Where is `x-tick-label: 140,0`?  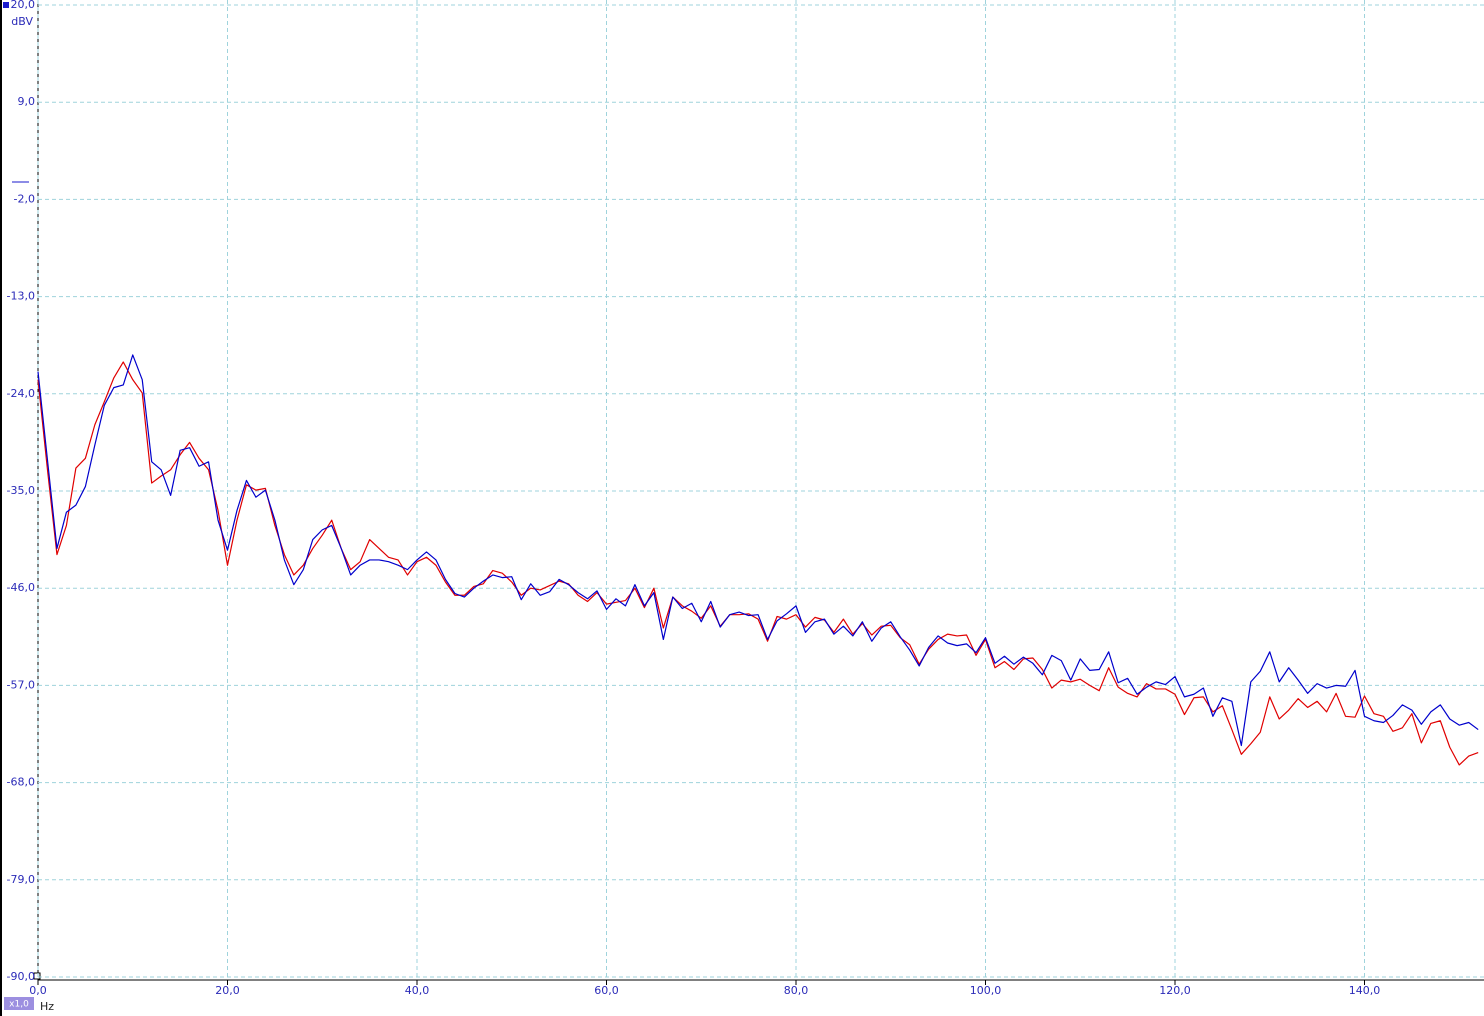 x-tick-label: 140,0 is located at coordinates (1365, 990).